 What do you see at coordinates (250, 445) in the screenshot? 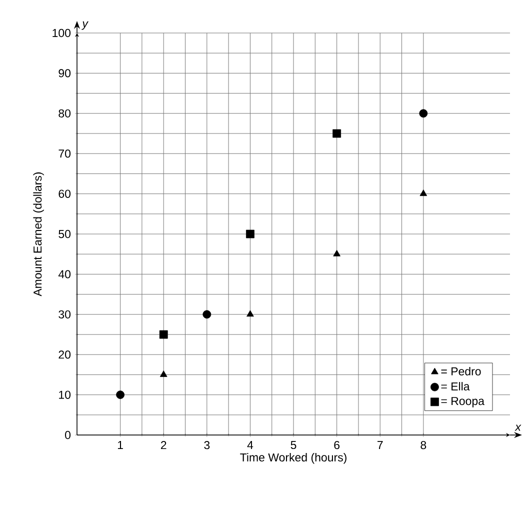
I see `x-tick-label: 4` at bounding box center [250, 445].